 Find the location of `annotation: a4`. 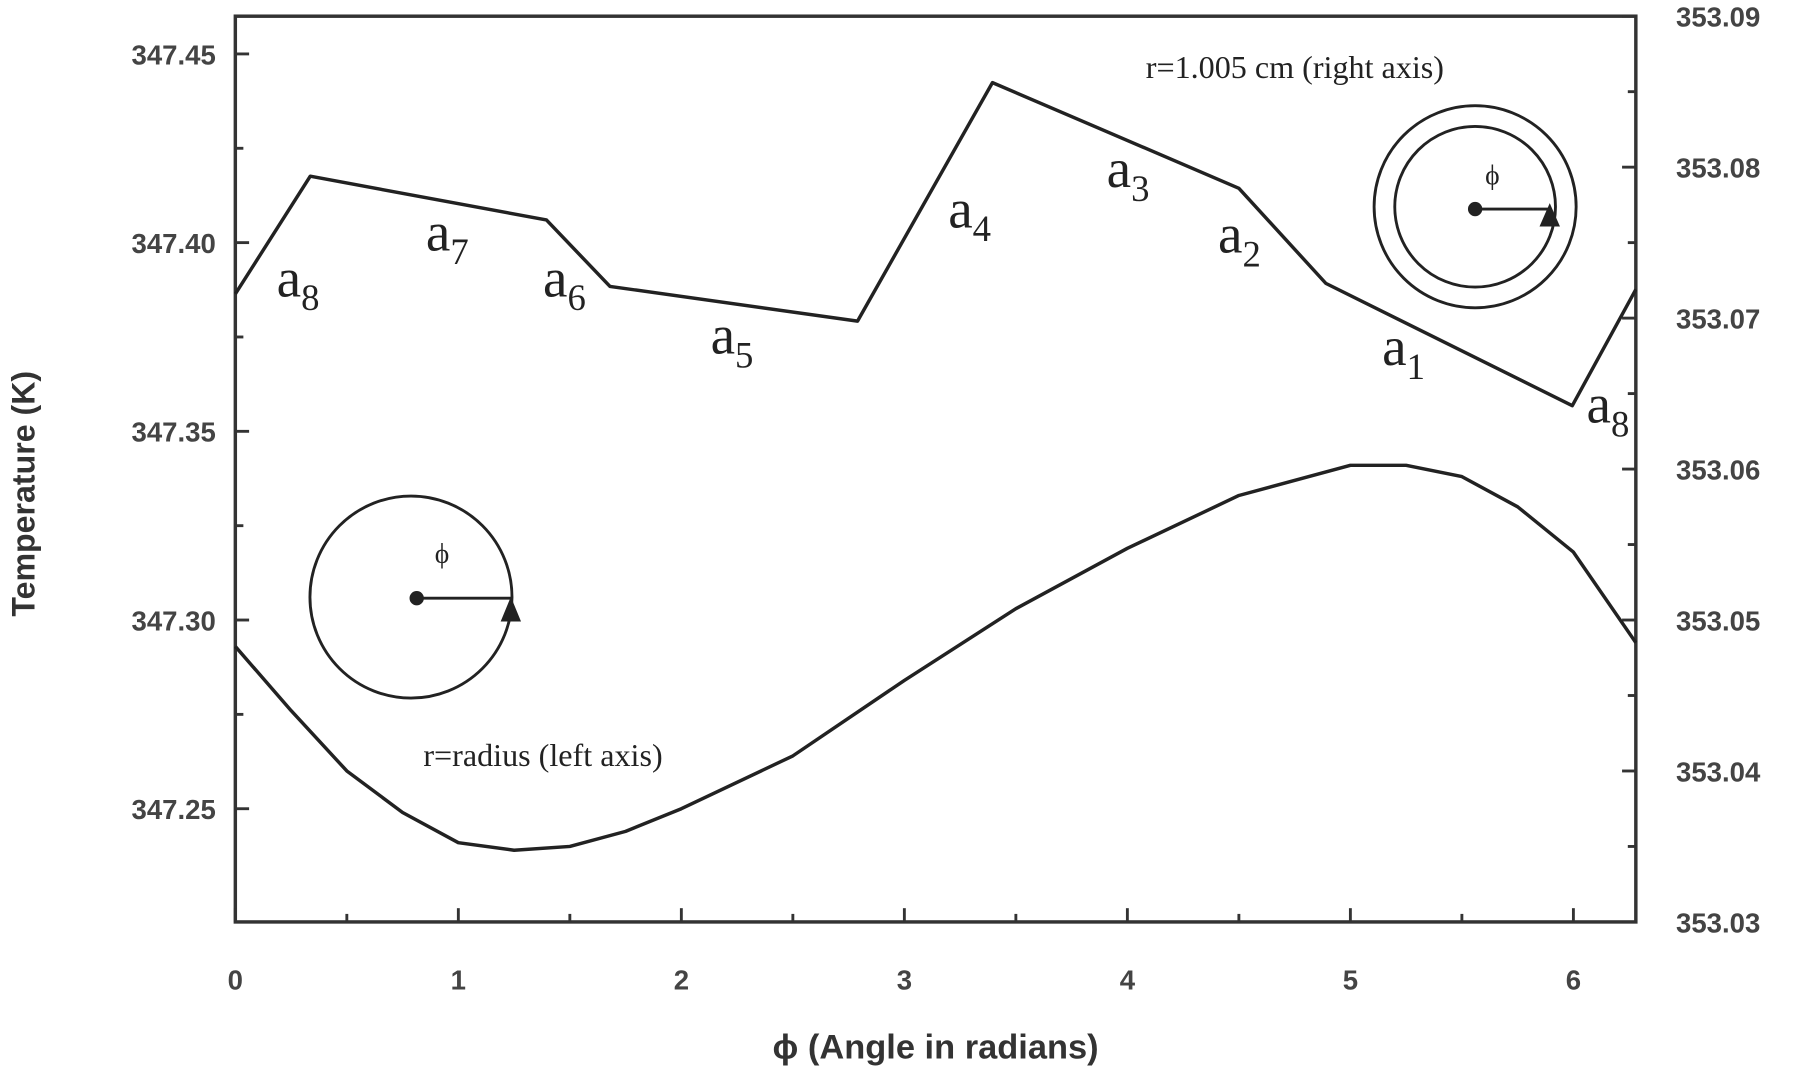

annotation: a4 is located at coordinates (969, 213).